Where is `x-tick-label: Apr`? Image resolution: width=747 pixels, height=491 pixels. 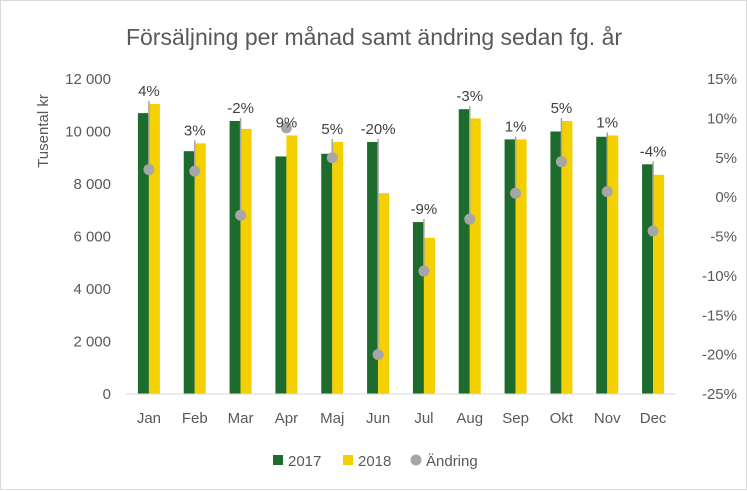
x-tick-label: Apr is located at coordinates (286, 418).